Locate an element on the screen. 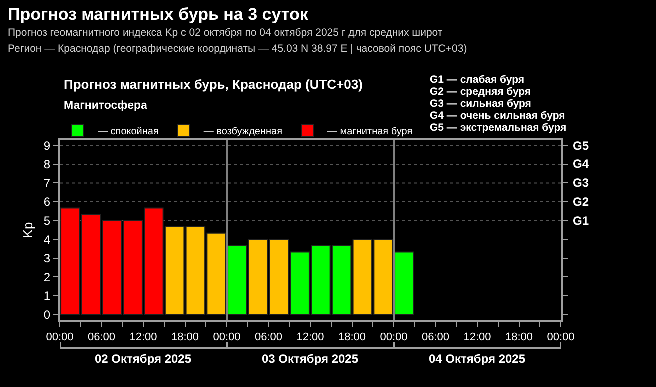  legend-label: — магнитная буря is located at coordinates (370, 132).